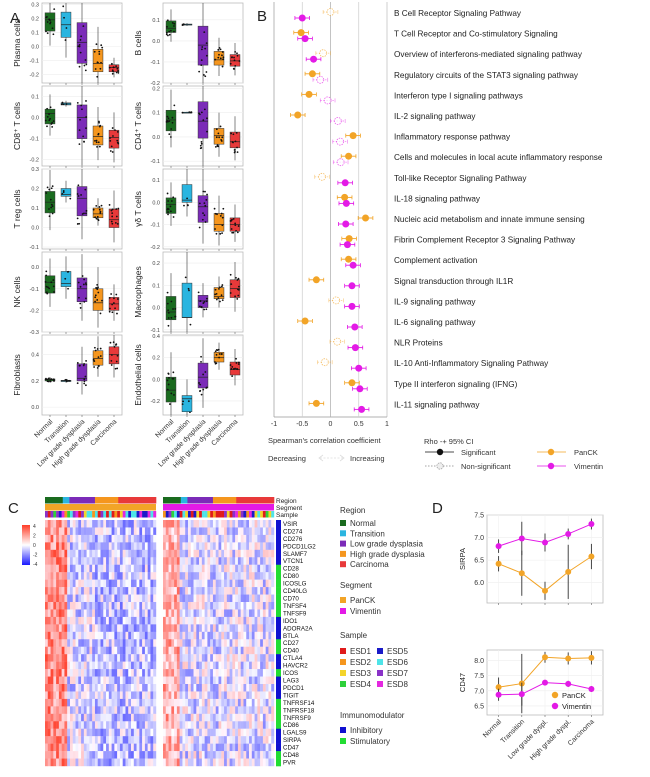 The image size is (650, 777). I want to click on y-tick-label: 0.0, so click(35, 408).